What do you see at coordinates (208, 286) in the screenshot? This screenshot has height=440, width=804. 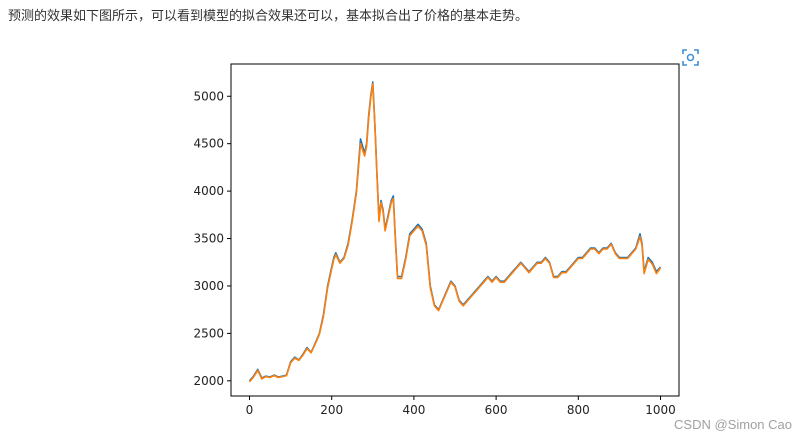 I see `y-tick-label: 3000` at bounding box center [208, 286].